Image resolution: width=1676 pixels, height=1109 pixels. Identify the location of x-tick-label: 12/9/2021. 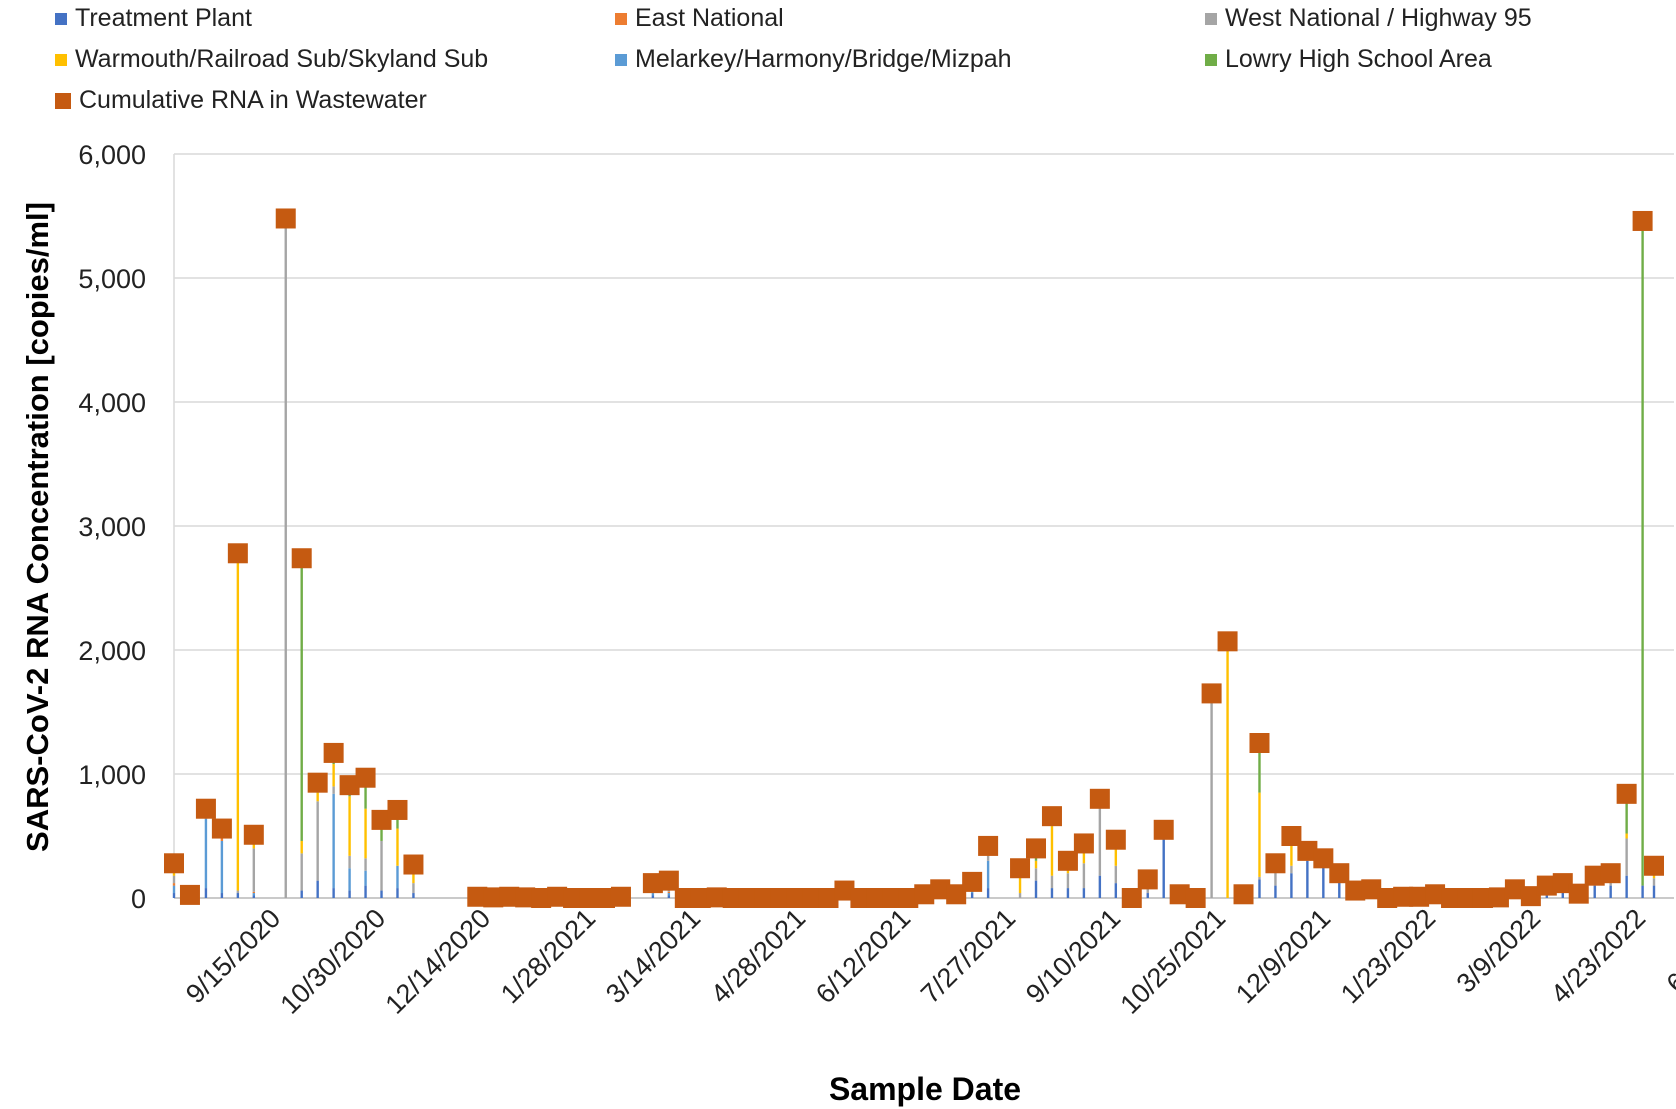
(1283, 956).